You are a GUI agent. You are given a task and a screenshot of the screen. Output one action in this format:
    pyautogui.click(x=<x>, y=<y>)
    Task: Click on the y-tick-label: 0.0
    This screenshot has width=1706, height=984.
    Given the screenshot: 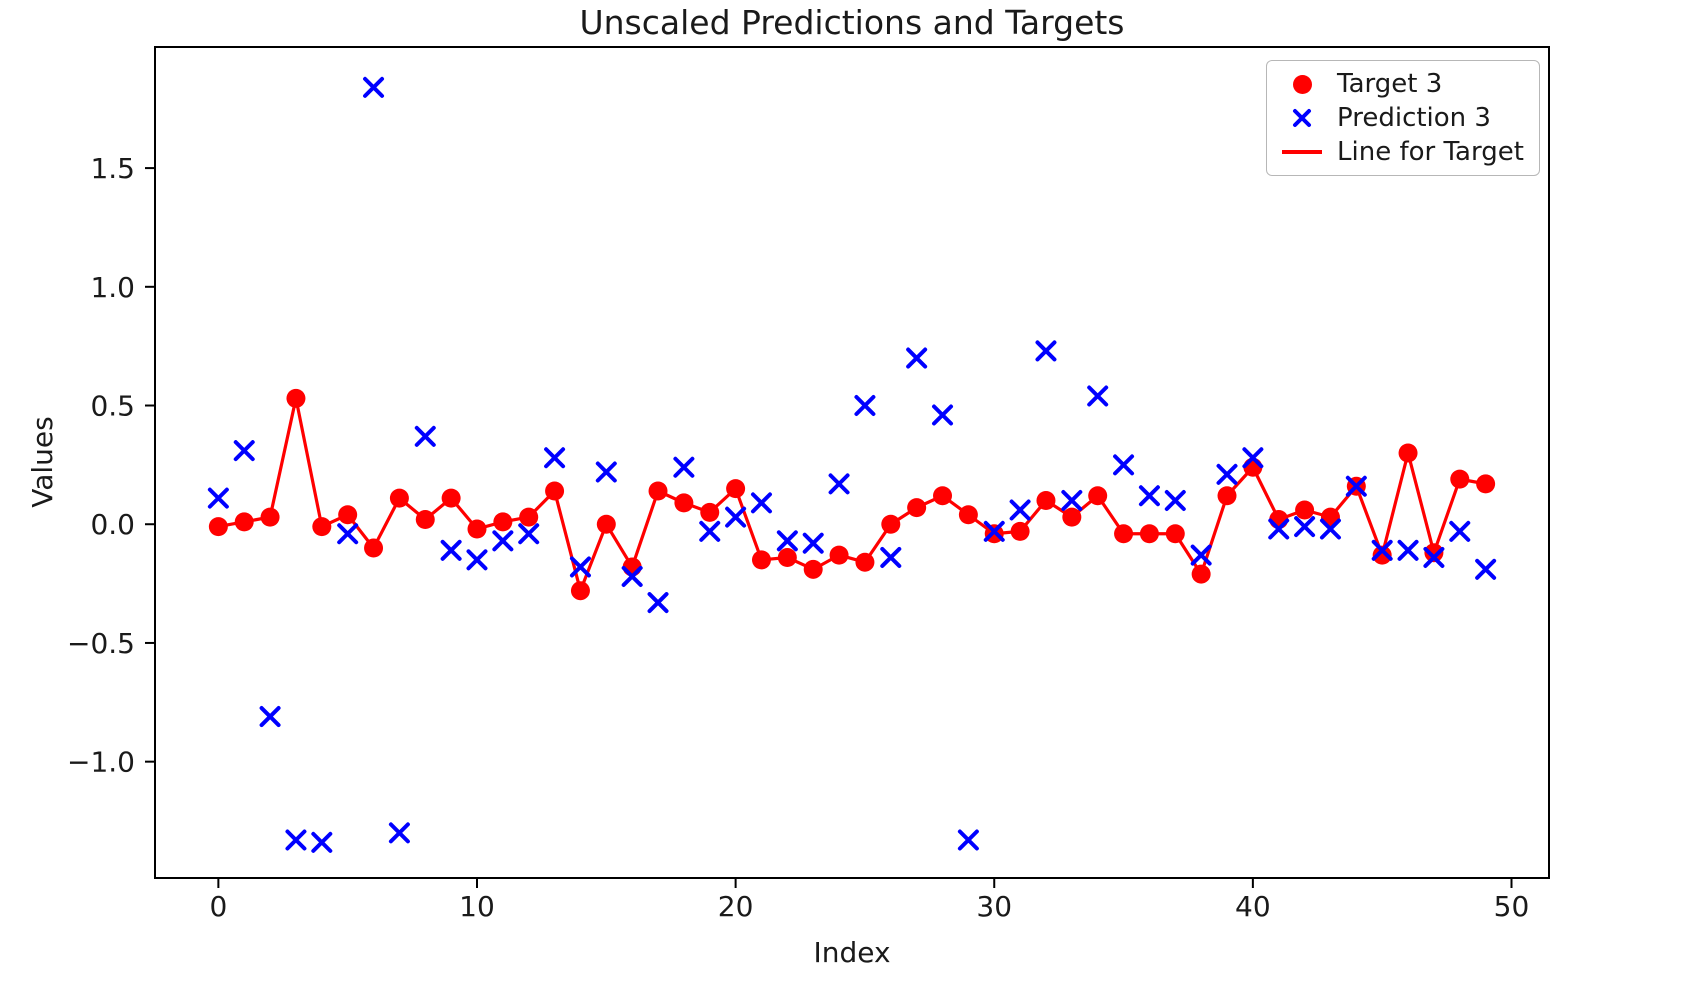 What is the action you would take?
    pyautogui.click(x=112, y=524)
    